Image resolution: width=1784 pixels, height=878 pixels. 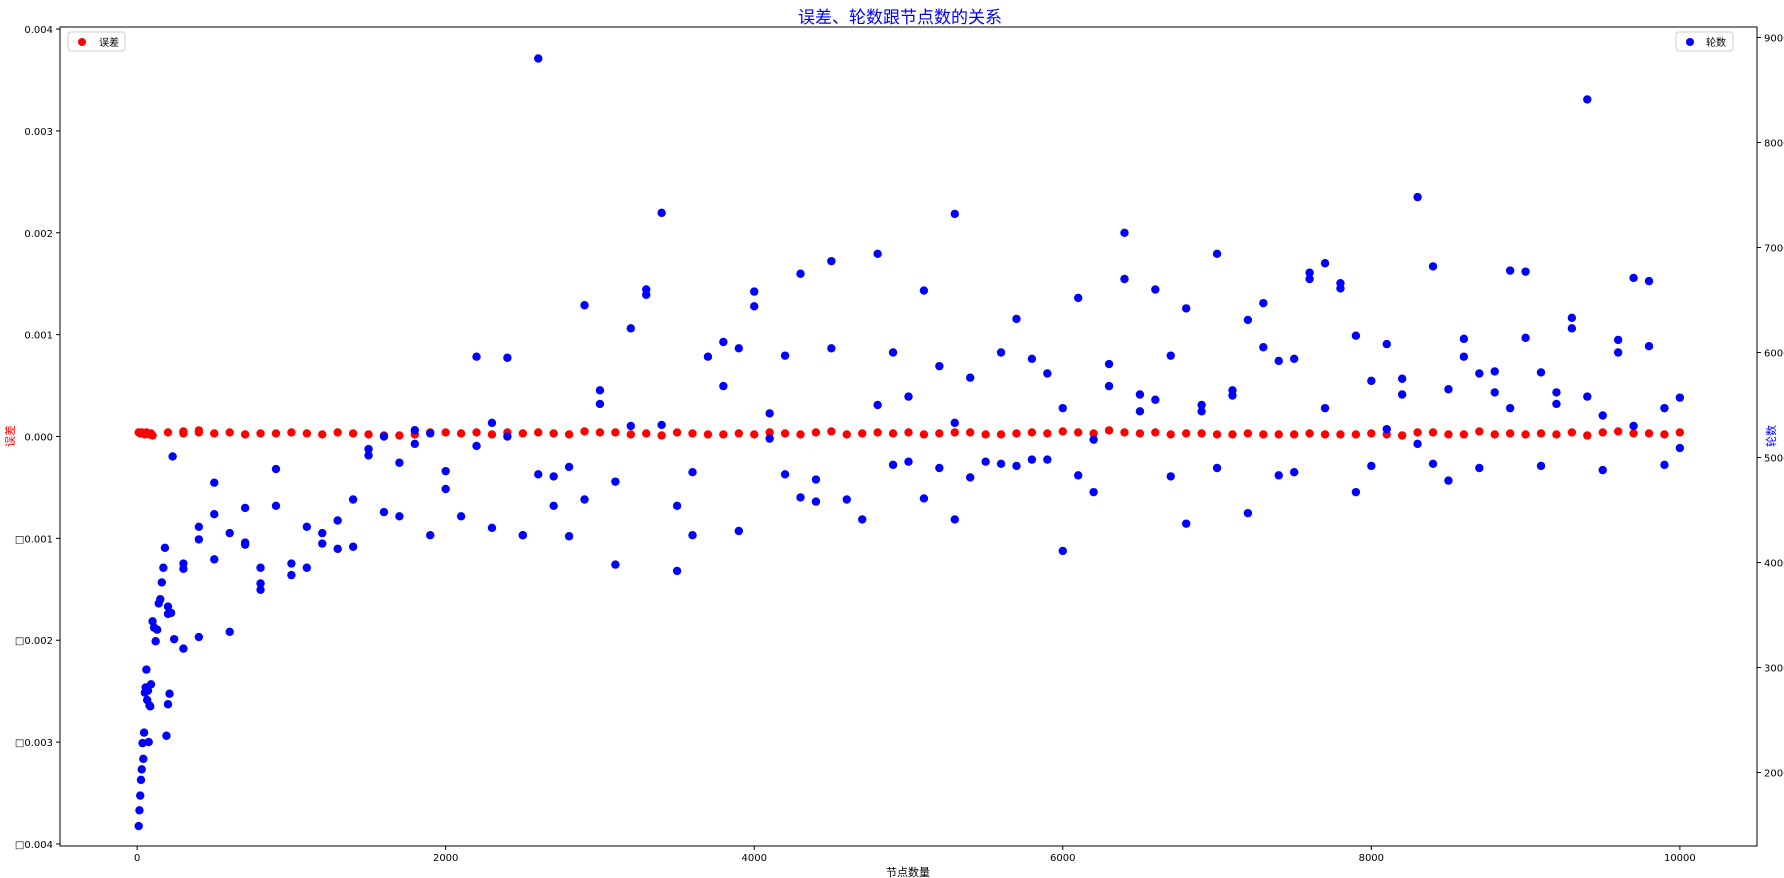 I want to click on x-axis: 0 2000 4000 6000 8000 10000, so click(x=915, y=855).